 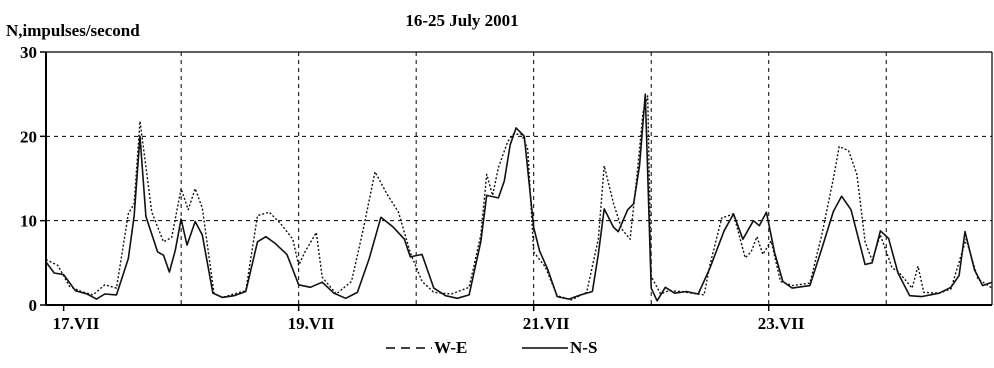 I want to click on legend-label: W-E, so click(x=450, y=347).